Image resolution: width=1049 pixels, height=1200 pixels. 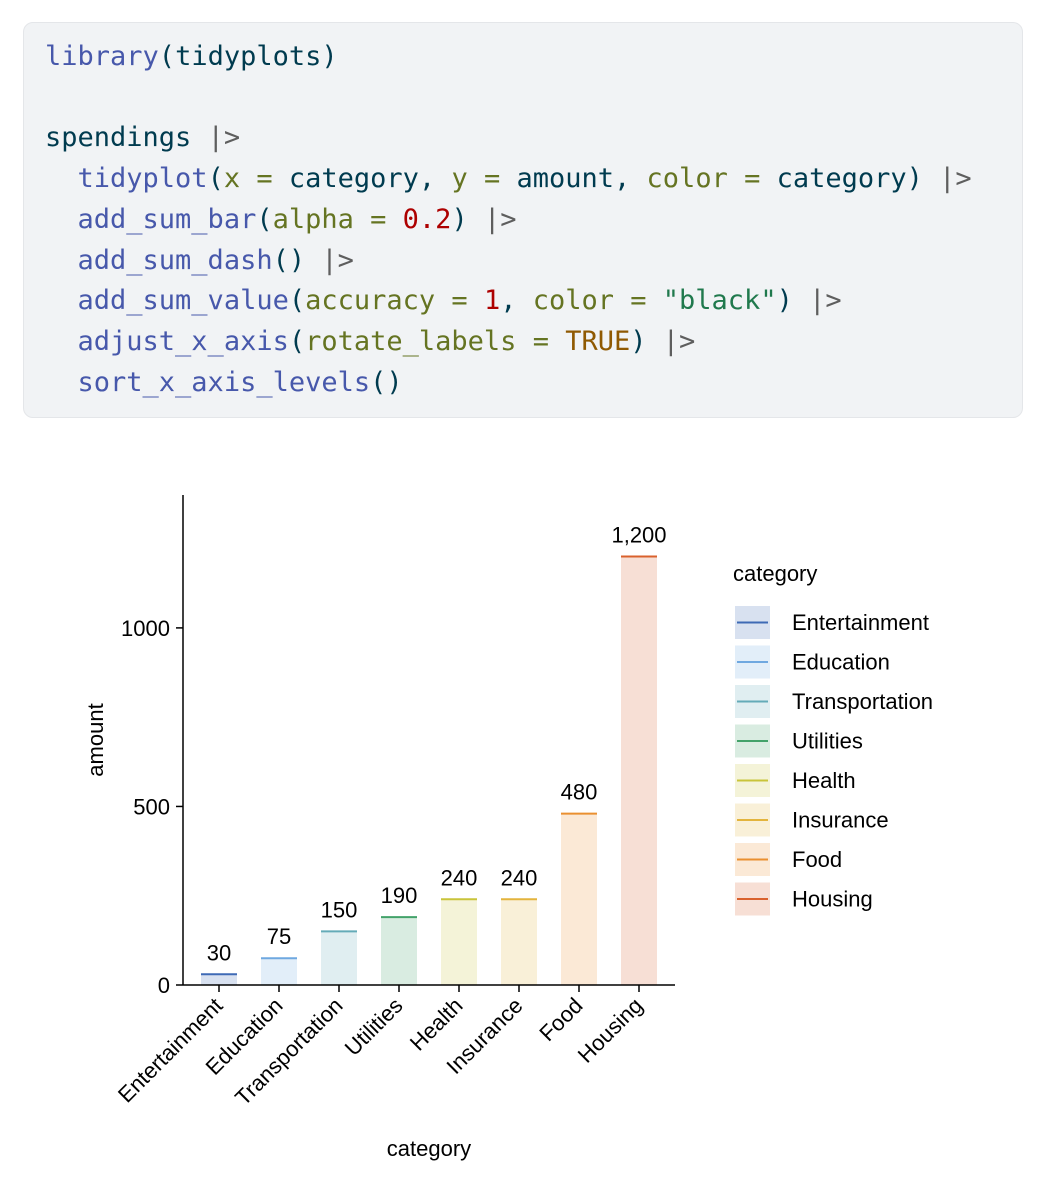 What do you see at coordinates (429, 1148) in the screenshot?
I see `x-axis-title: category` at bounding box center [429, 1148].